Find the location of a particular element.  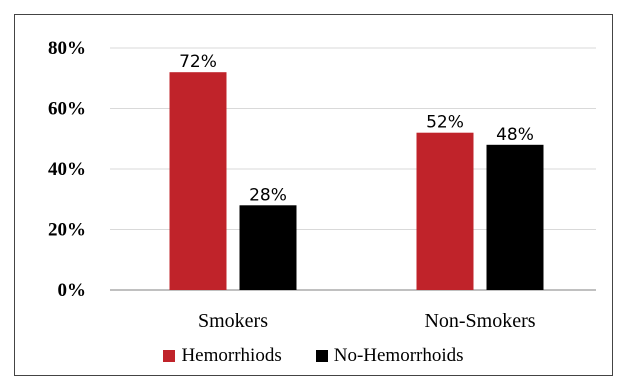

legend-swatch-hemorrhoids is located at coordinates (169, 356).